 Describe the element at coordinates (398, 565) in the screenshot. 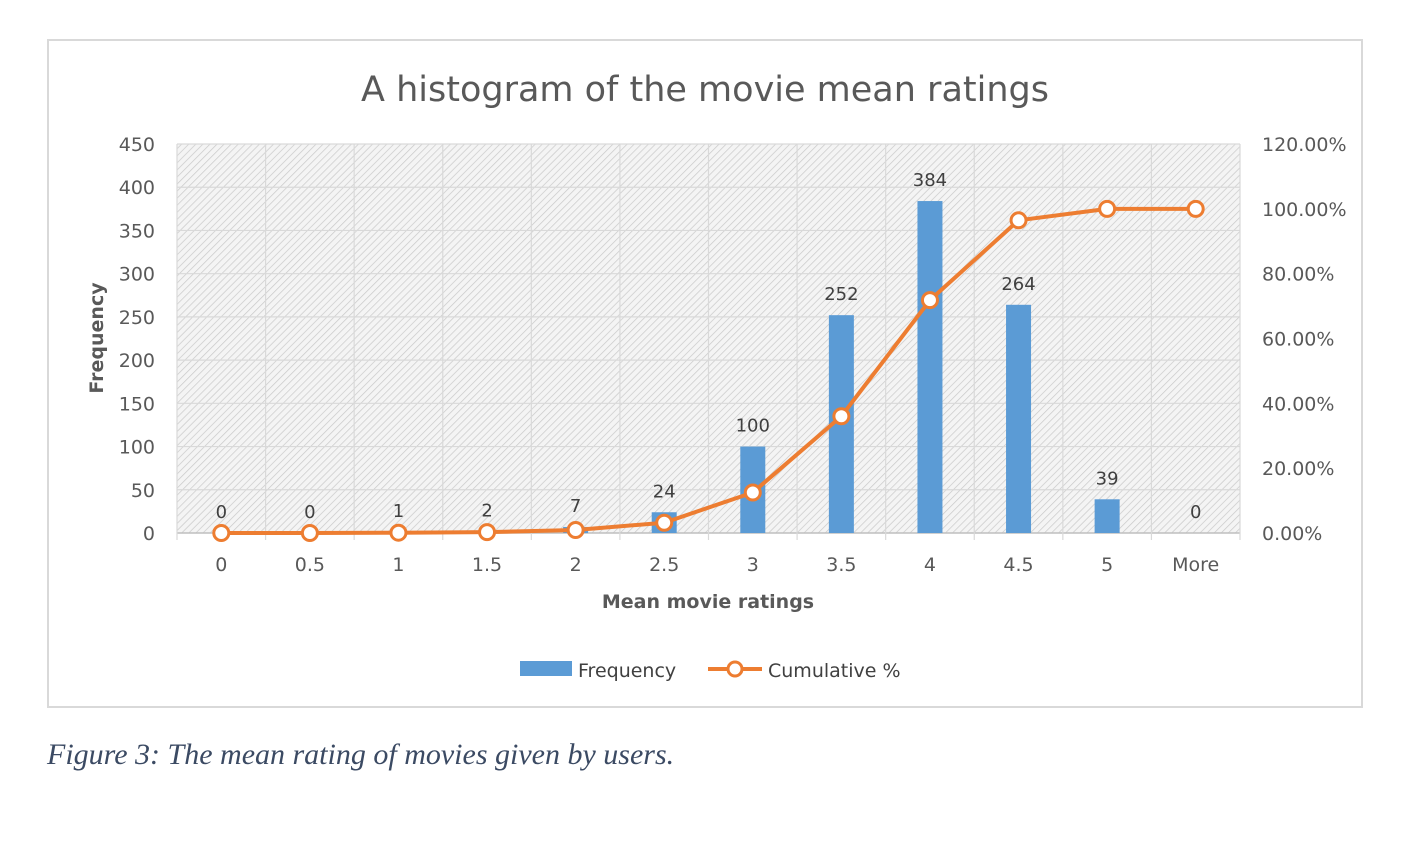

I see `x-tick-label: 1` at that location.